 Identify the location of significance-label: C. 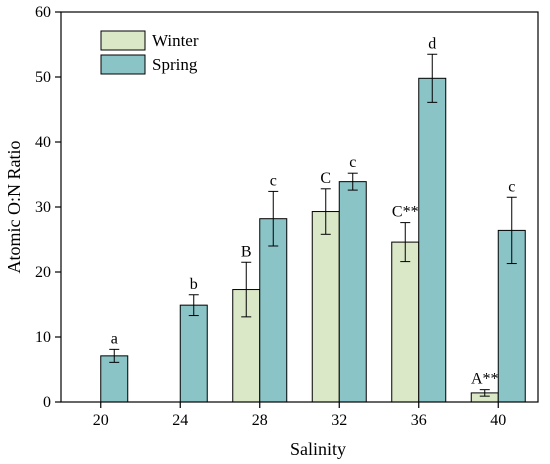
(325, 178).